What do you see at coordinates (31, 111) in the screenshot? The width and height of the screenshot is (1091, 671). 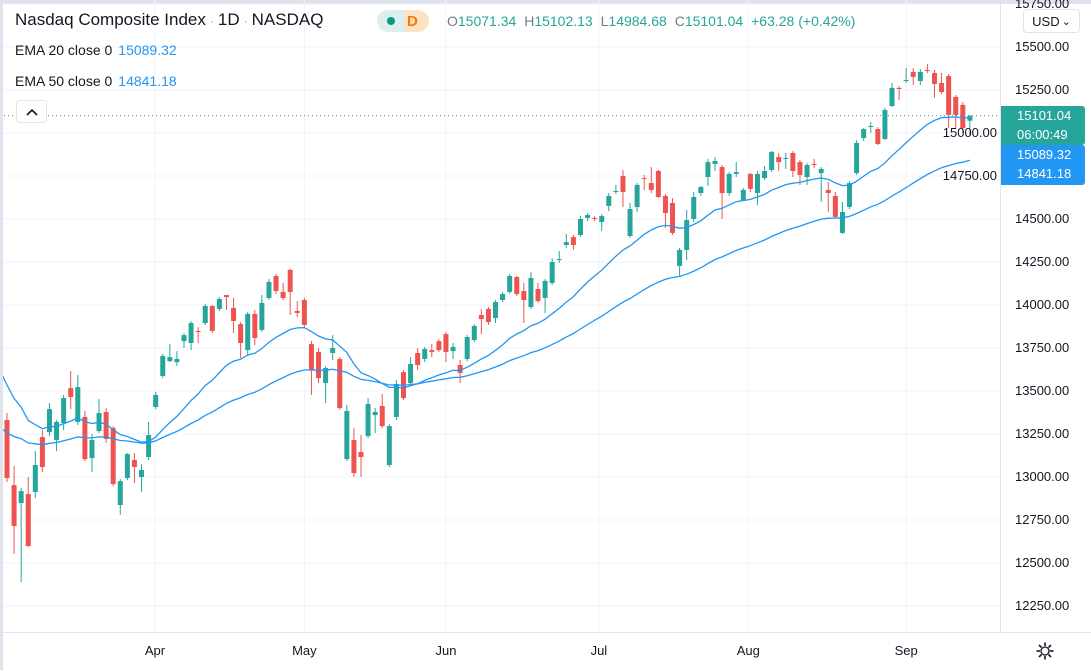 I see `collapse-legend-button` at bounding box center [31, 111].